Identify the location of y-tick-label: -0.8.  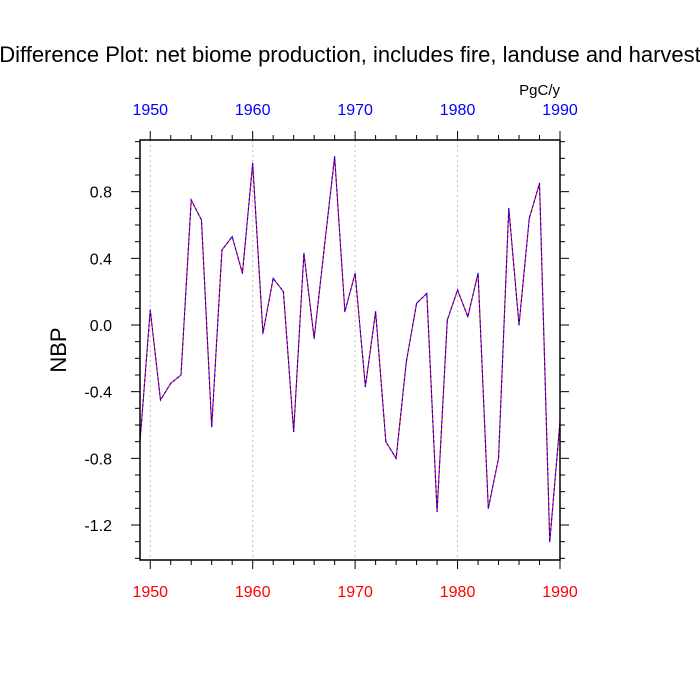
(98, 459).